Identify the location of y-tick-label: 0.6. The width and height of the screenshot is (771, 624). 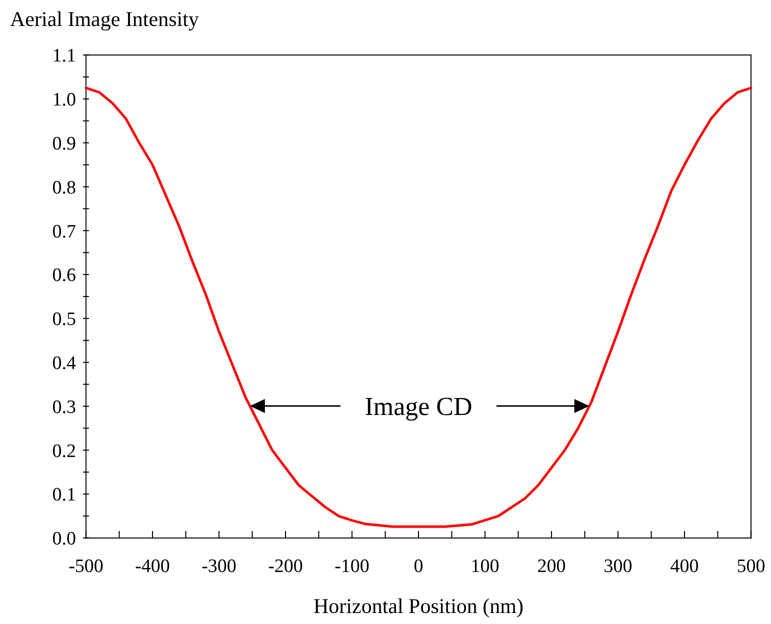
(64, 275).